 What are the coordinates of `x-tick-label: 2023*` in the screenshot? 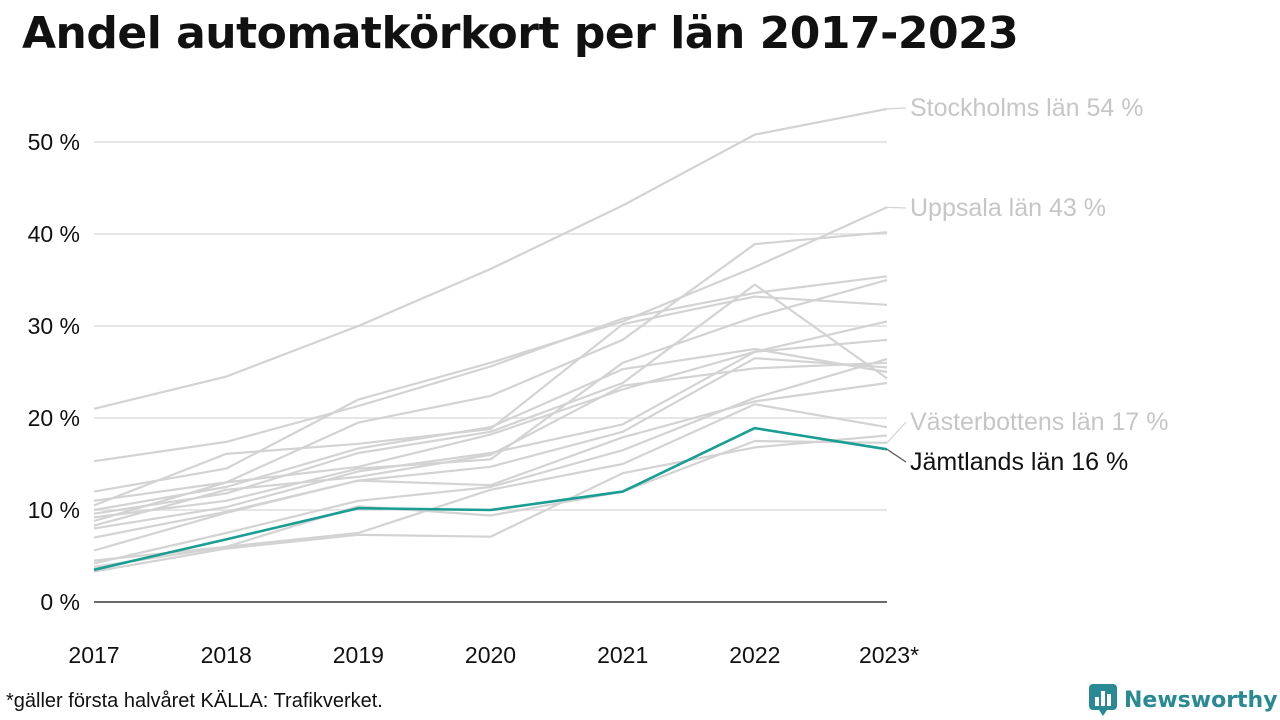 It's located at (889, 655).